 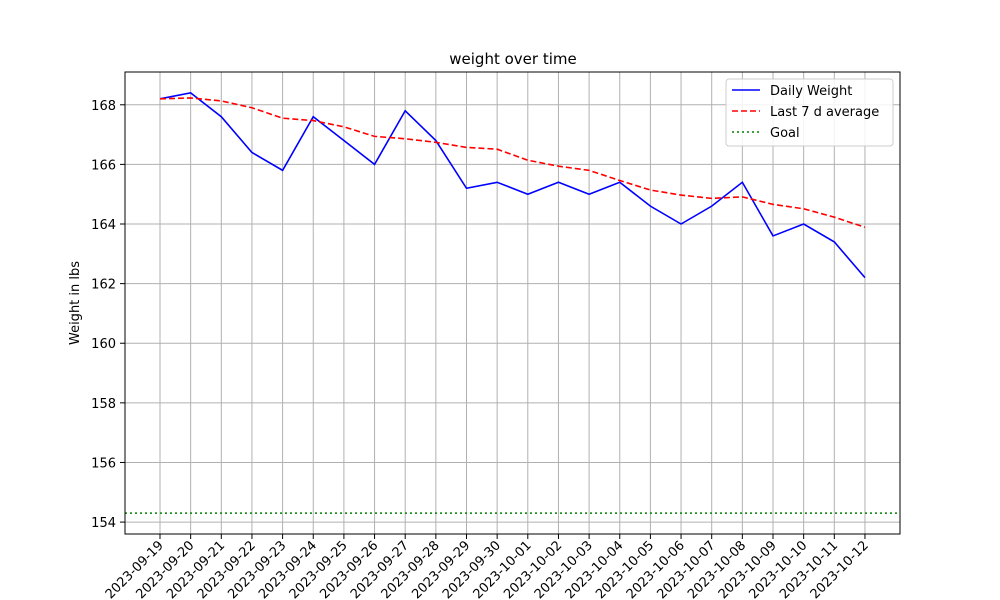 I want to click on legend-label: Goal, so click(x=785, y=133).